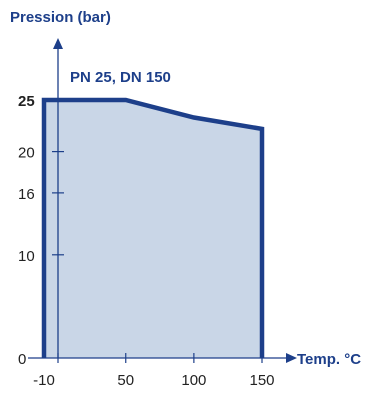 The image size is (369, 394). I want to click on x-tick-label: 50, so click(125, 380).